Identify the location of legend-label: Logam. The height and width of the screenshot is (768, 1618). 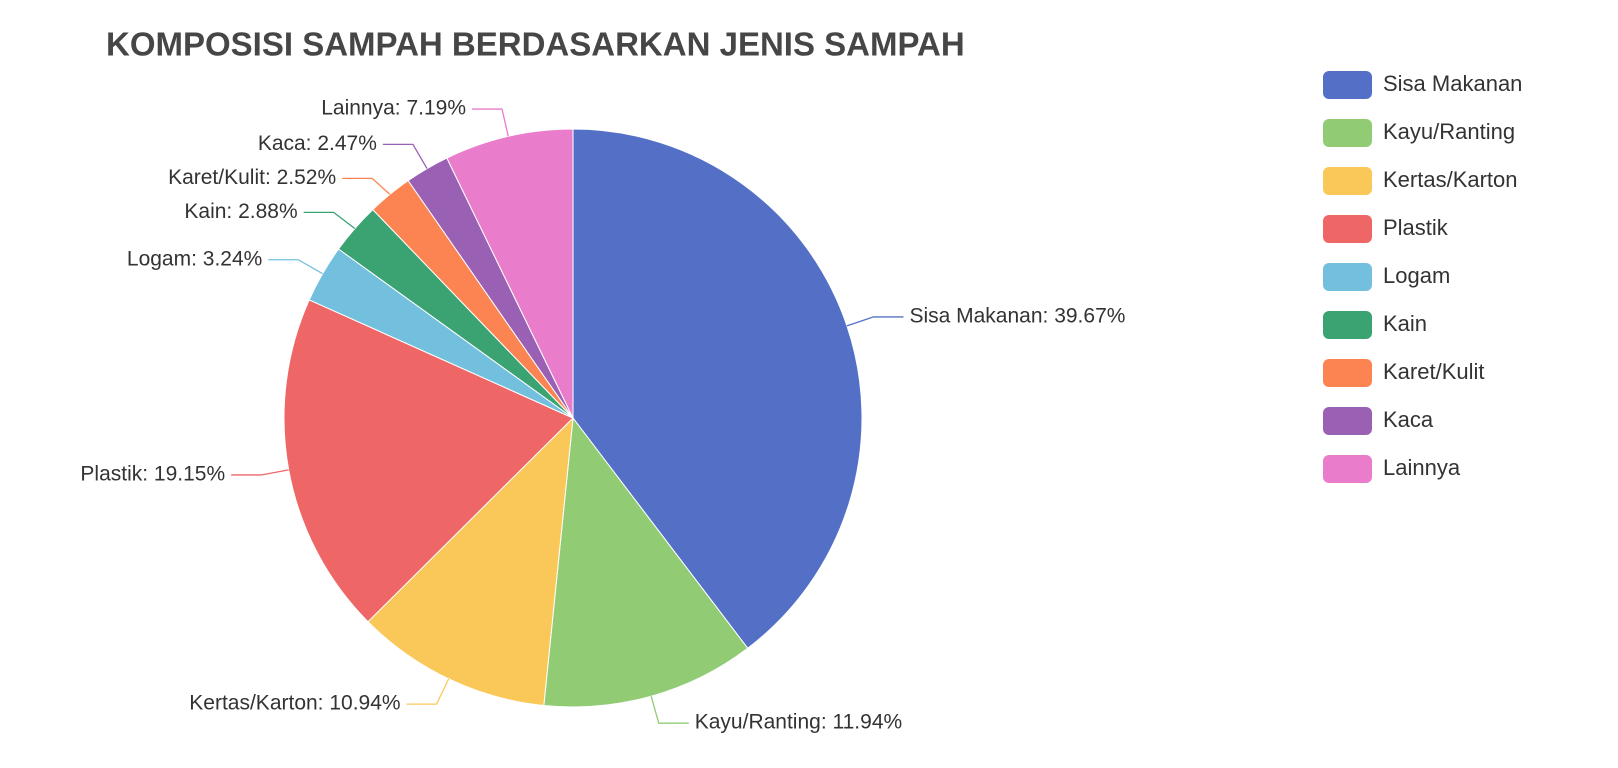
(1416, 275).